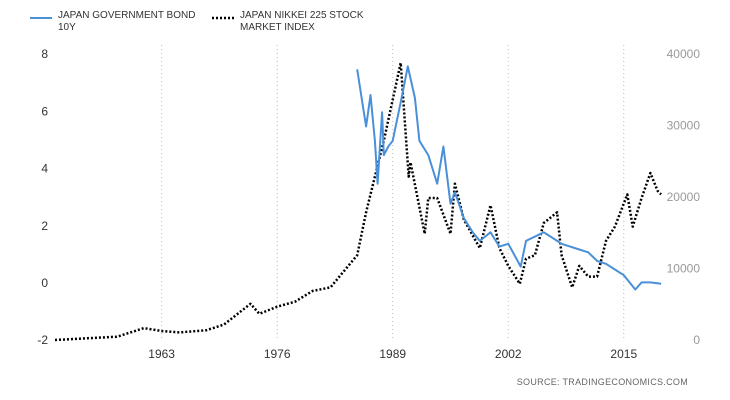 The image size is (730, 400). Describe the element at coordinates (602, 382) in the screenshot. I see `source: SOURCE: TRADINGECONOMICS.COM` at that location.